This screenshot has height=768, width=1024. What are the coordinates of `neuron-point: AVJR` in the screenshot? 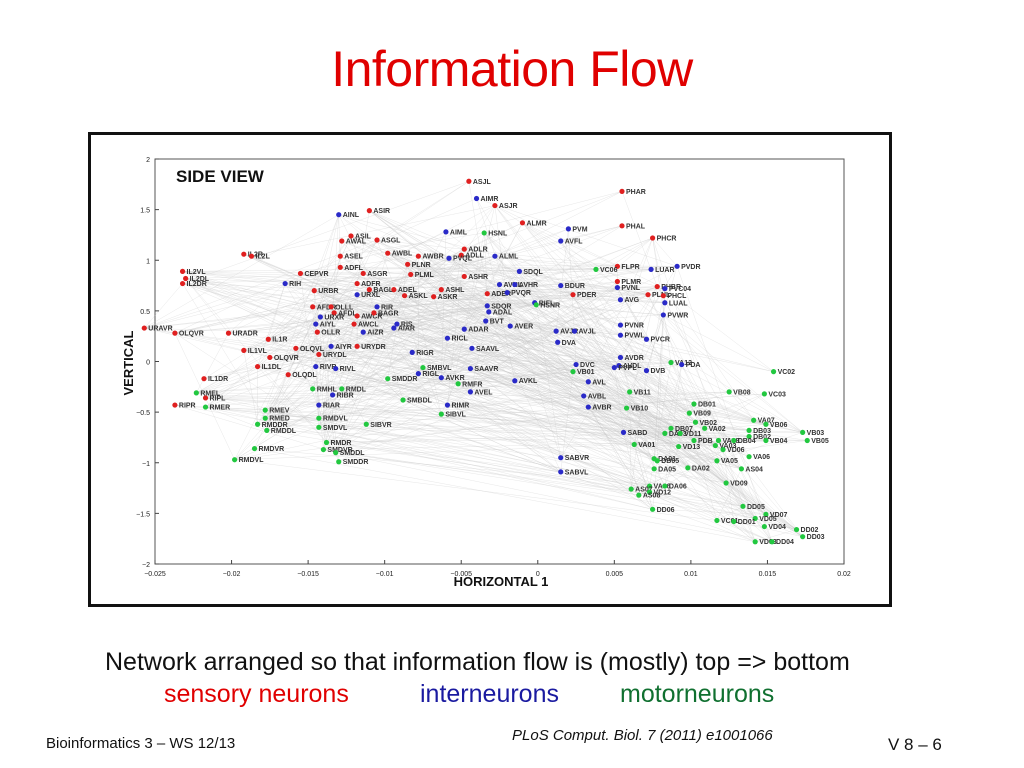 It's located at (565, 332).